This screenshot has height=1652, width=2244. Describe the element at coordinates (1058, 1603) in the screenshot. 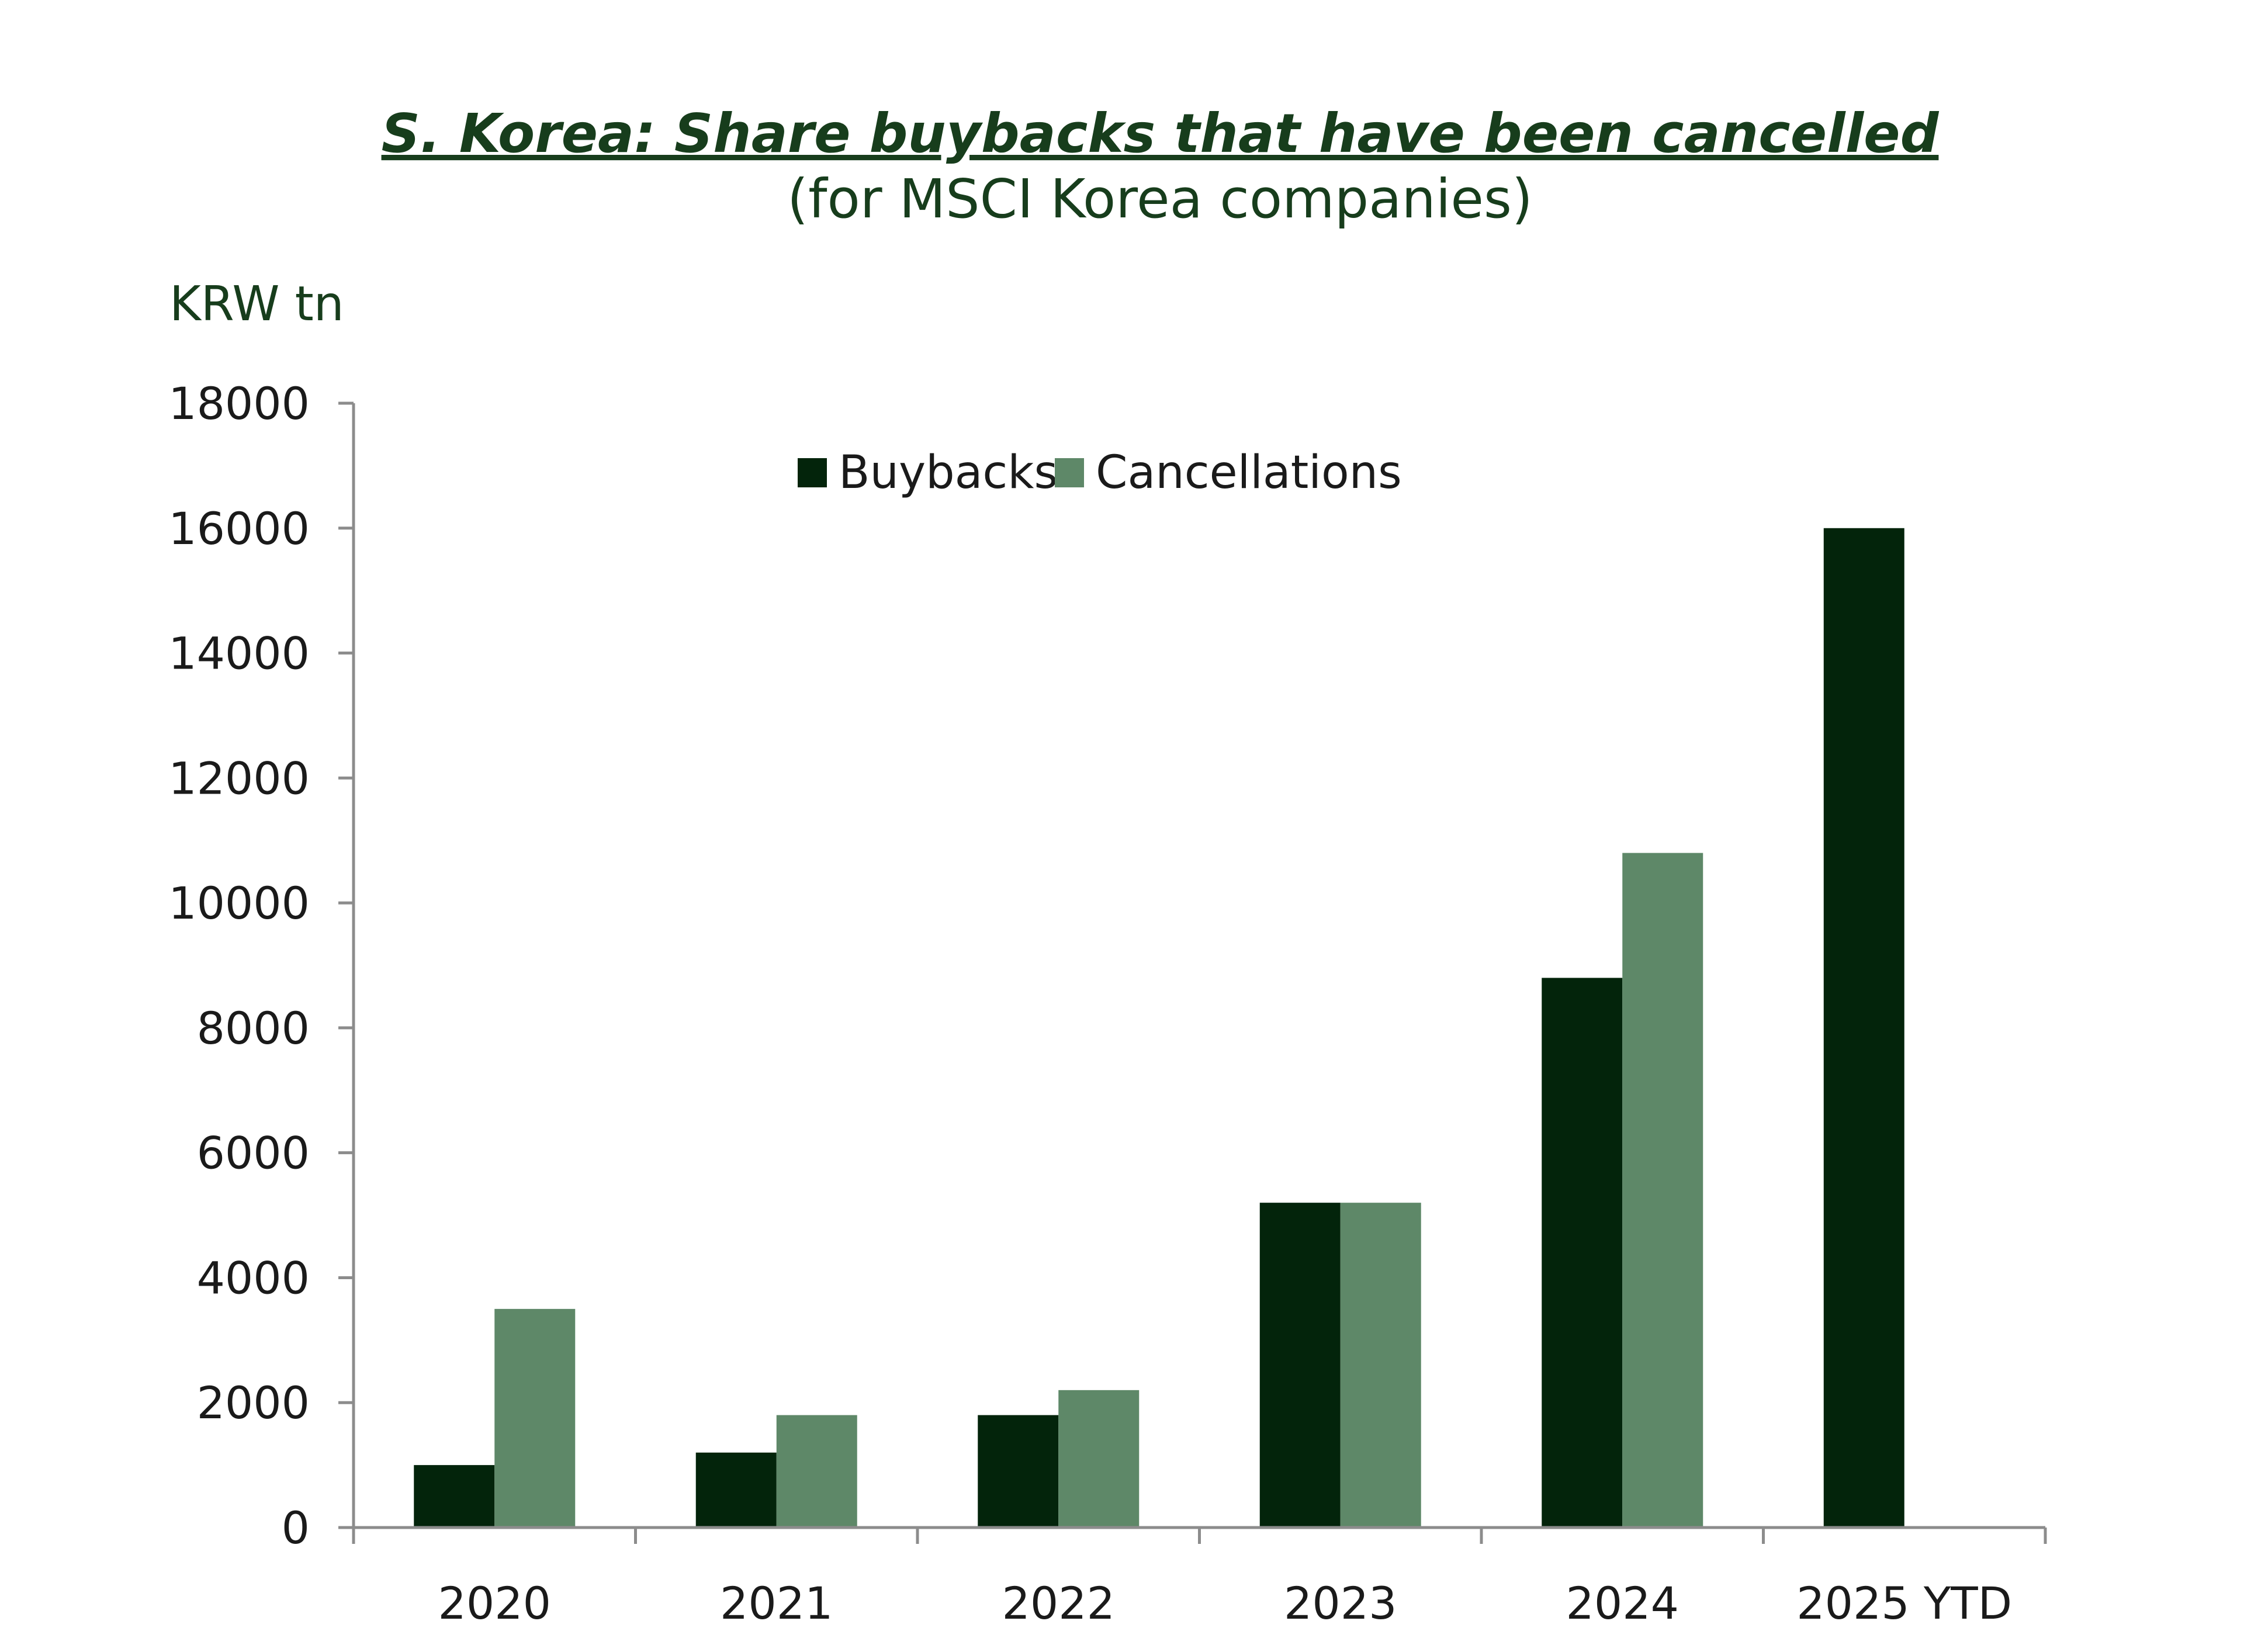

I see `x-tick-label: 2022` at that location.